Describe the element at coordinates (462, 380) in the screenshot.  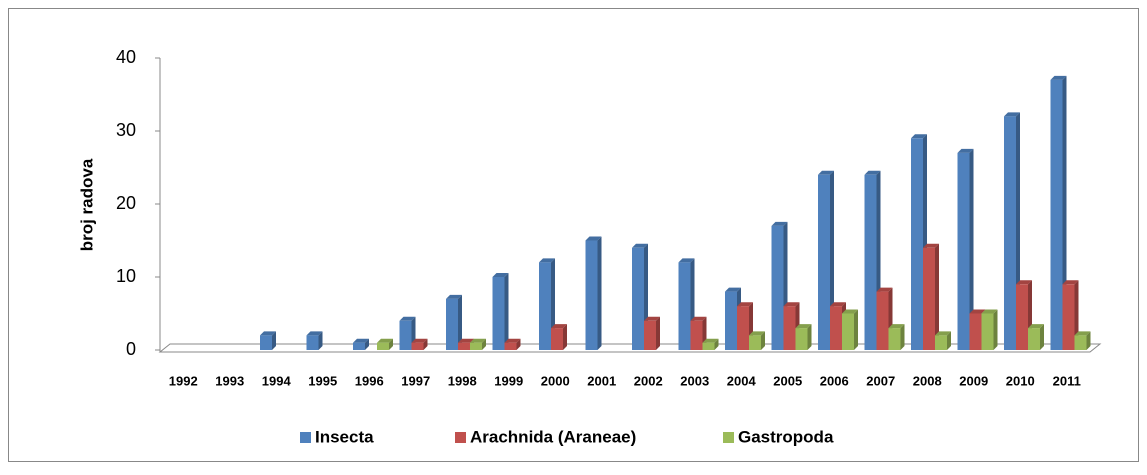
I see `x-tick-label: 1998` at that location.